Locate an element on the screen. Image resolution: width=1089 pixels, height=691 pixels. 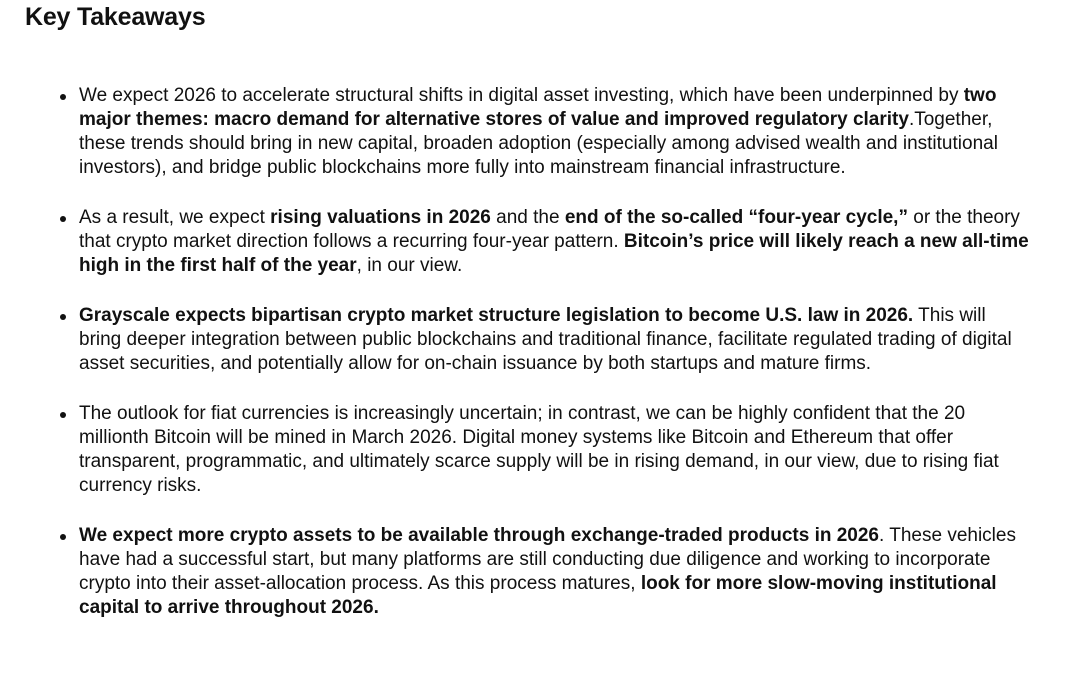
body-text: , in our view. is located at coordinates (409, 265).